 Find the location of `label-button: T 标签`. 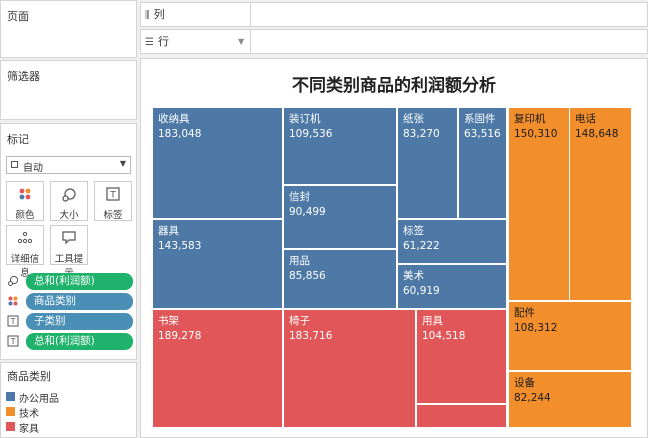

label-button: T 标签 is located at coordinates (113, 201).